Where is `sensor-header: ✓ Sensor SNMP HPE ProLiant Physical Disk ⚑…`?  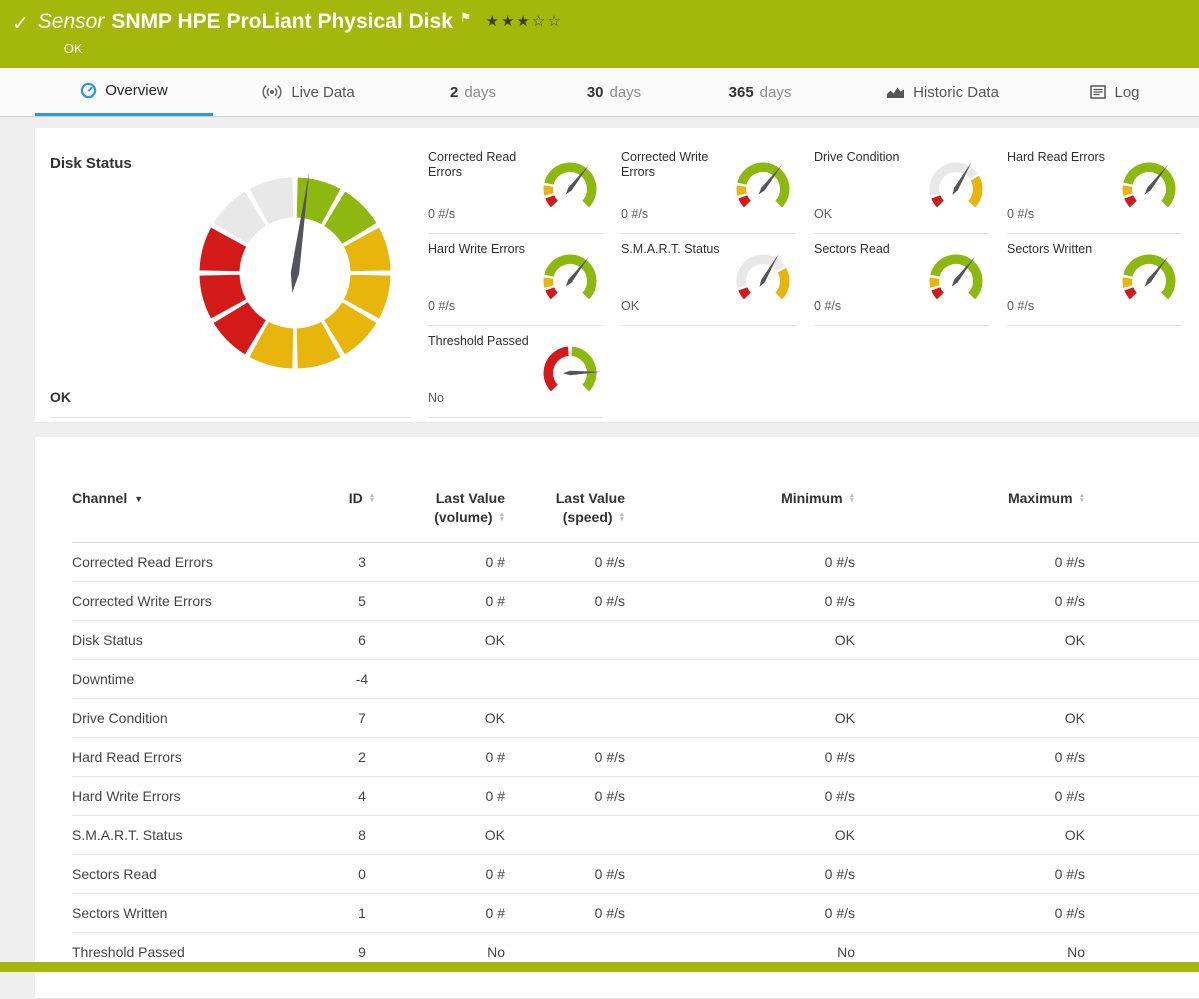 sensor-header: ✓ Sensor SNMP HPE ProLiant Physical Disk ⚑… is located at coordinates (599, 34).